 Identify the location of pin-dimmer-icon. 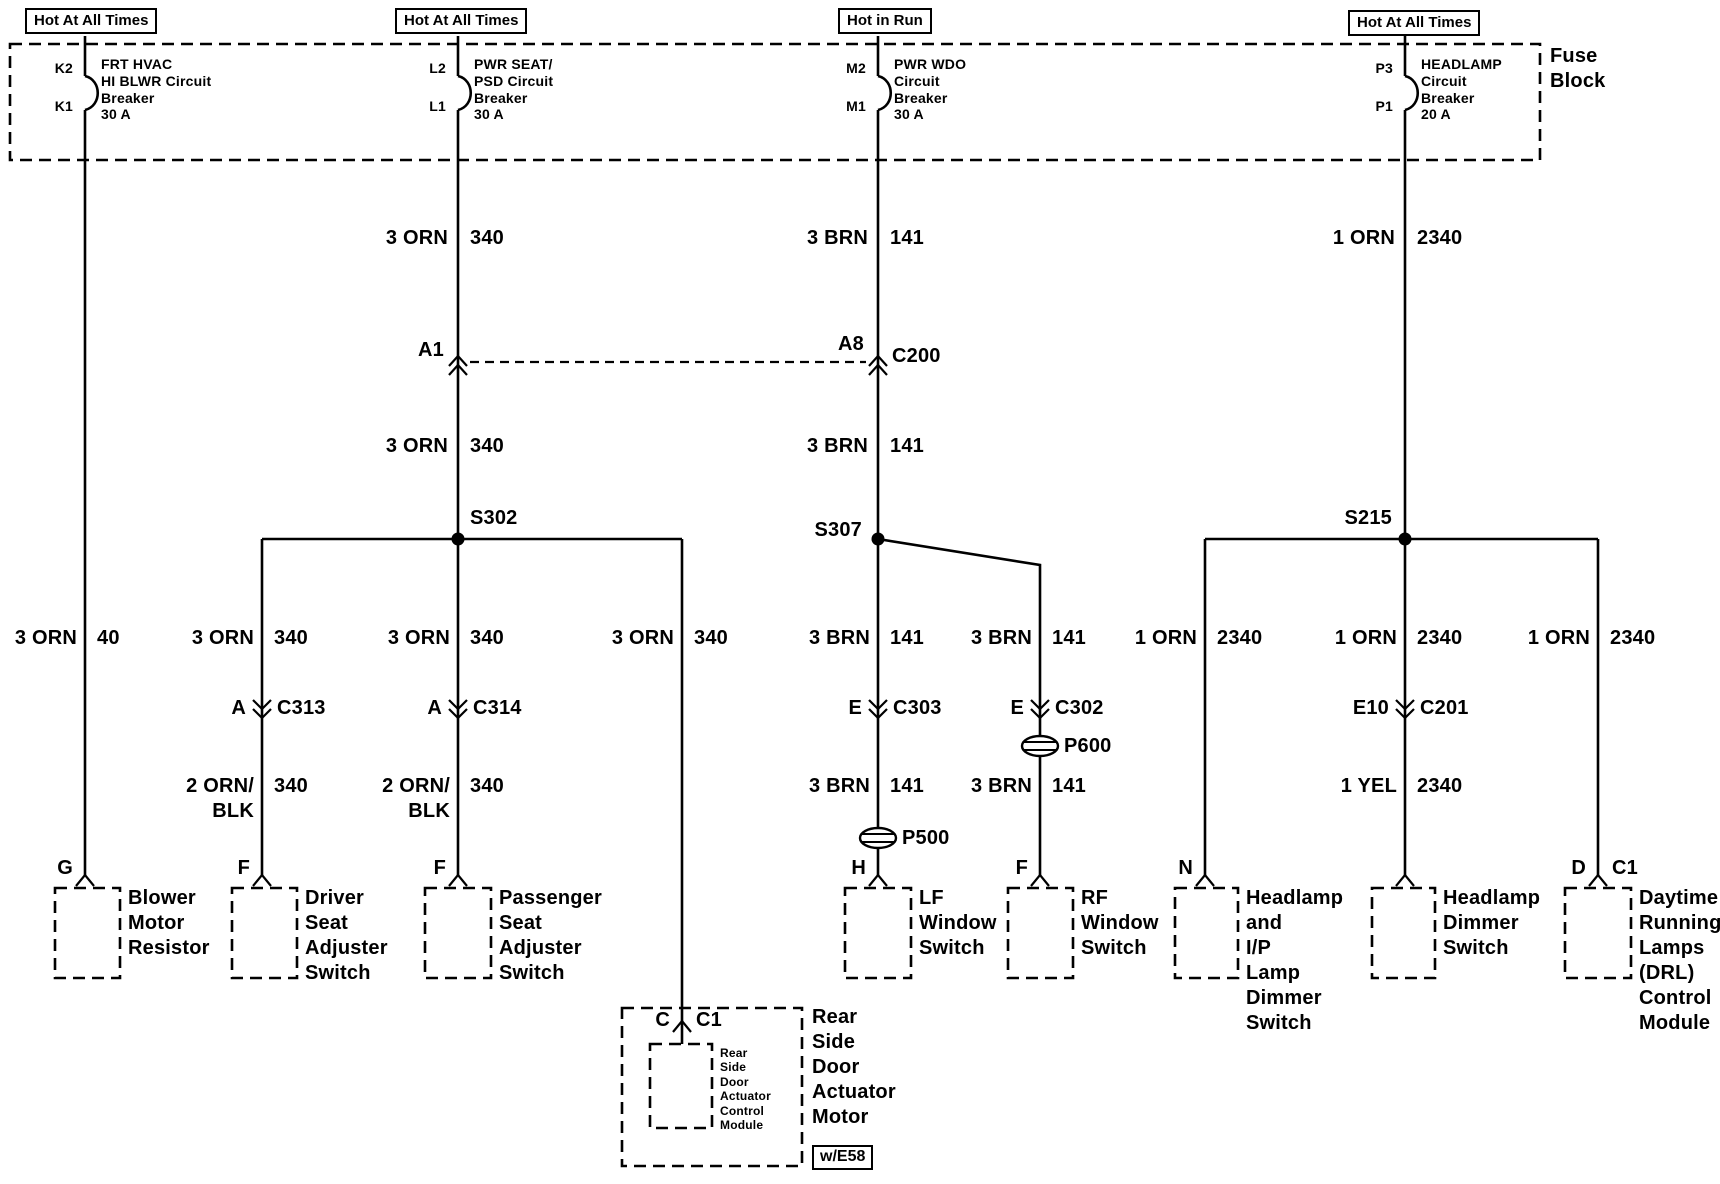
(1405, 880).